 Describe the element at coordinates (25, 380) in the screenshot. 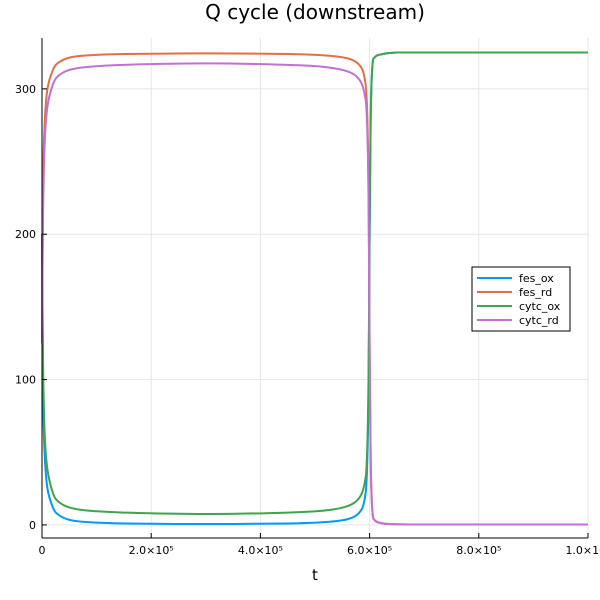

I see `y-tick-label: 100` at that location.